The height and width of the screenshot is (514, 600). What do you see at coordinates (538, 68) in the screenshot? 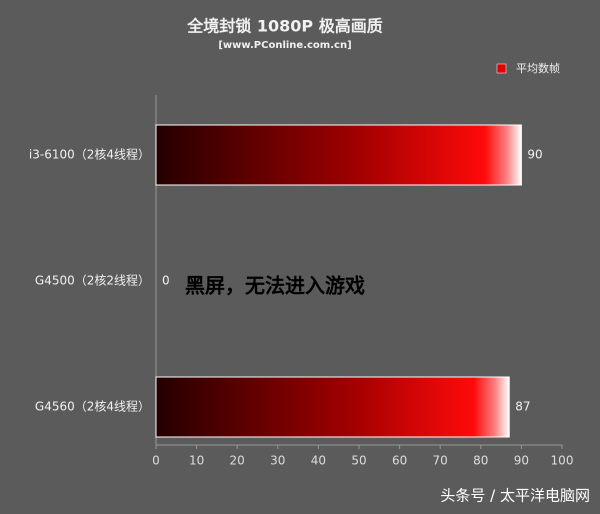
I see `legend-label: 平均数帧` at bounding box center [538, 68].